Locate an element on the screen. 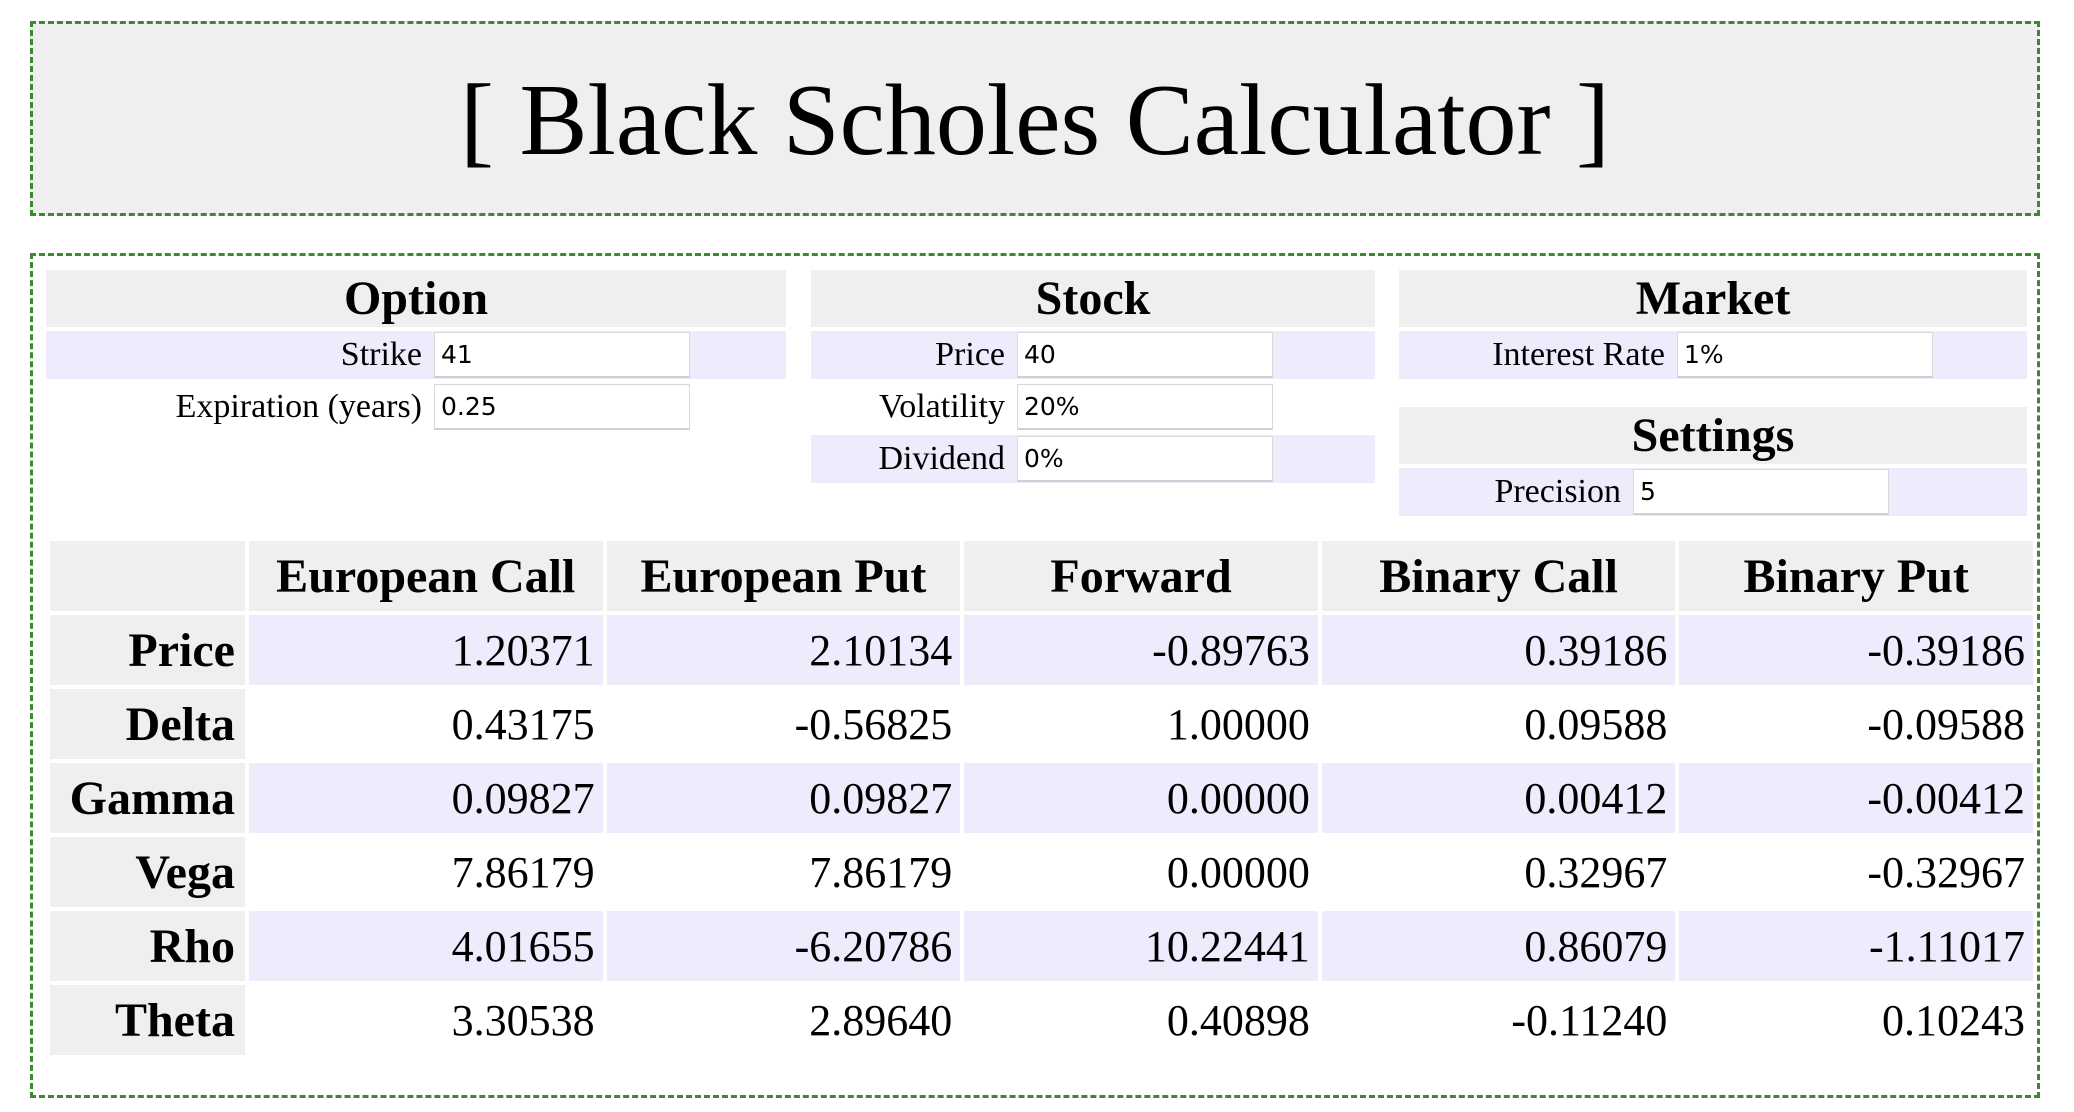 This screenshot has height=1112, width=2074. table-cell: 0.32967 is located at coordinates (1596, 872).